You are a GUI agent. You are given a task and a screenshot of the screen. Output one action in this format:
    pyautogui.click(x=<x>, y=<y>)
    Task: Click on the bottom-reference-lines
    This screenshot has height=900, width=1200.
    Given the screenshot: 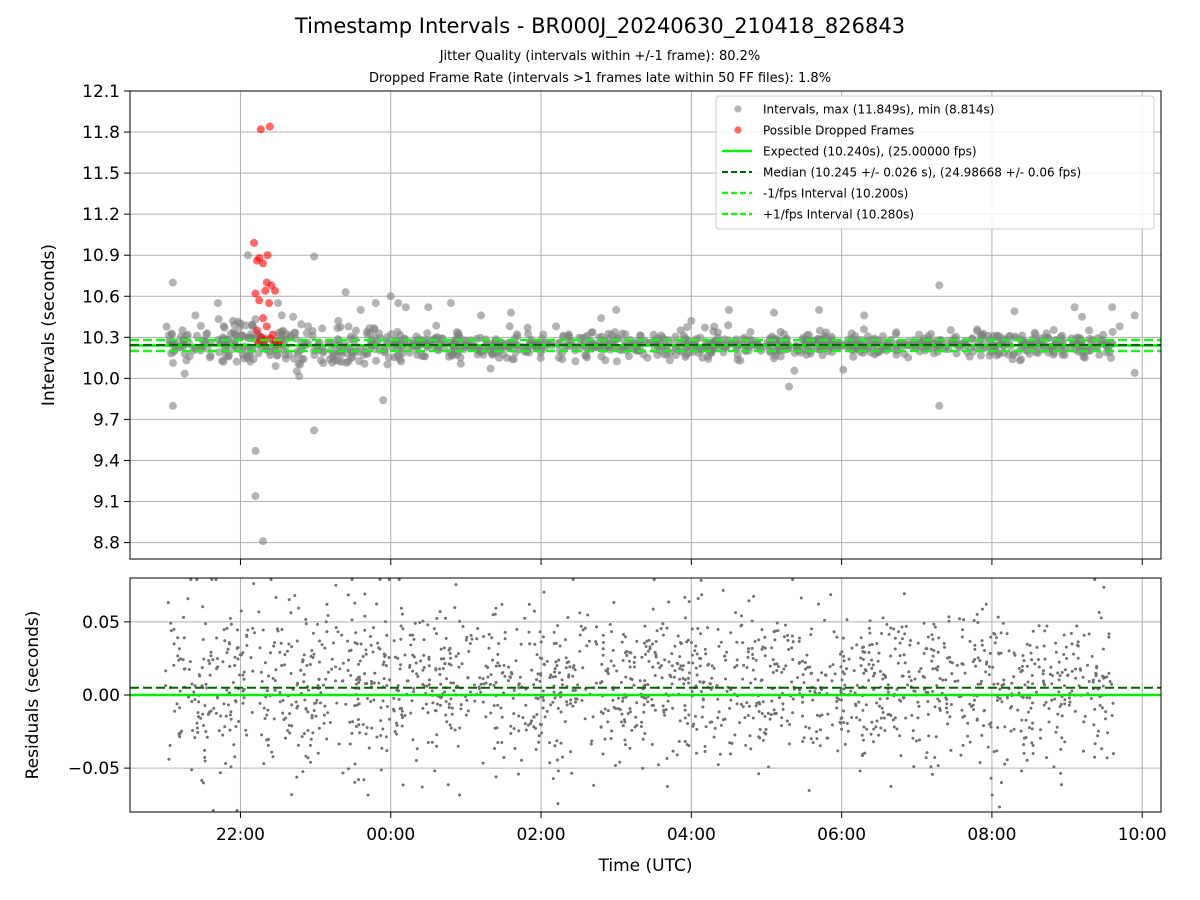 What is the action you would take?
    pyautogui.click(x=645, y=691)
    